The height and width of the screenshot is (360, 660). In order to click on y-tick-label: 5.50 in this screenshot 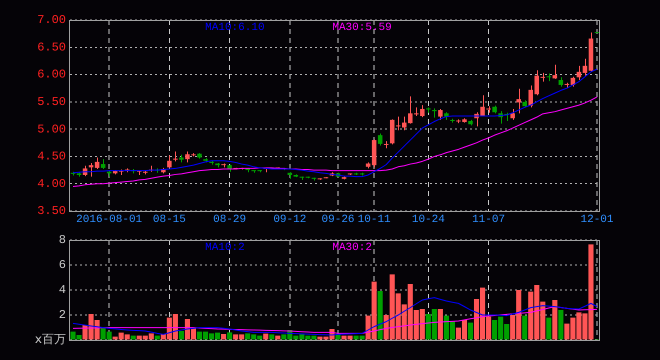, I will do `click(51, 102)`.